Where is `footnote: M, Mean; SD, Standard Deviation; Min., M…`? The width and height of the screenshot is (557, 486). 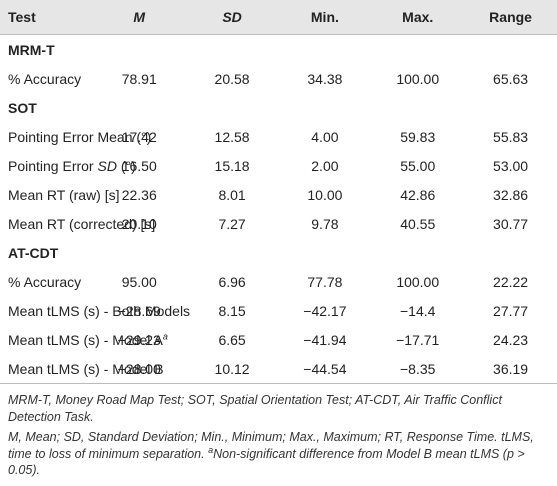
footnote: M, Mean; SD, Standard Deviation; Min., M… is located at coordinates (278, 454).